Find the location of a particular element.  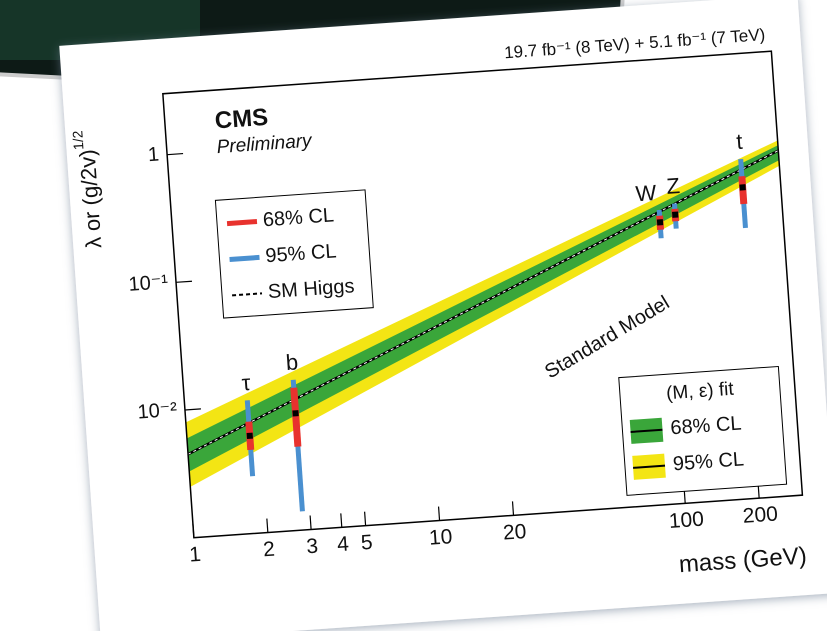

x-tick-label: 5 is located at coordinates (366, 543).